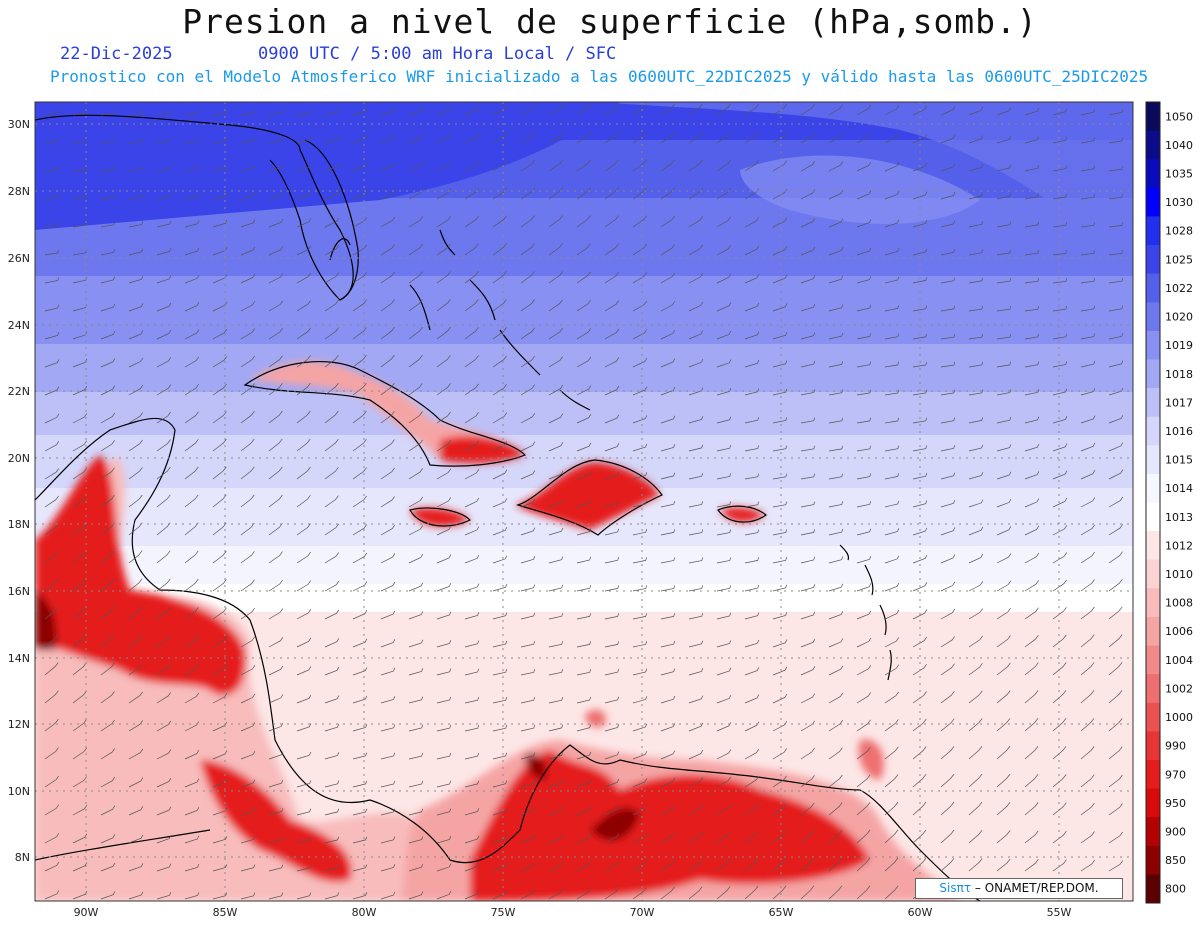  Describe the element at coordinates (276, 821) in the screenshot. I see `low-costa-rica` at that location.